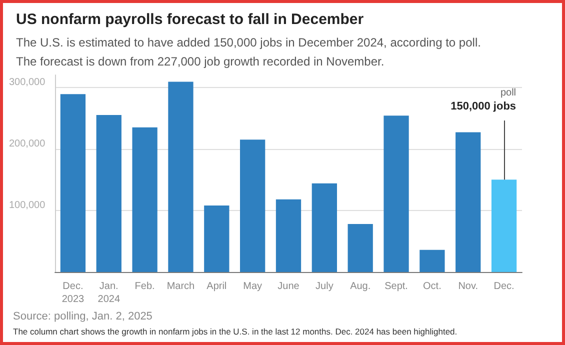 This screenshot has height=345, width=565. Describe the element at coordinates (82, 316) in the screenshot. I see `source-note: Source: polling, Jan. 2, 2025` at that location.